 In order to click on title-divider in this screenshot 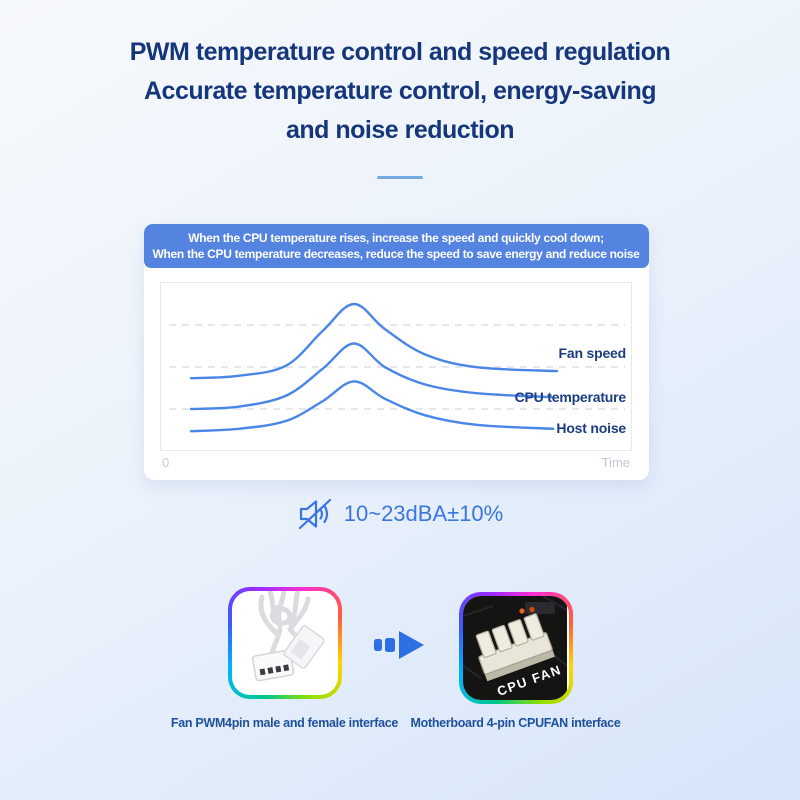, I will do `click(400, 177)`.